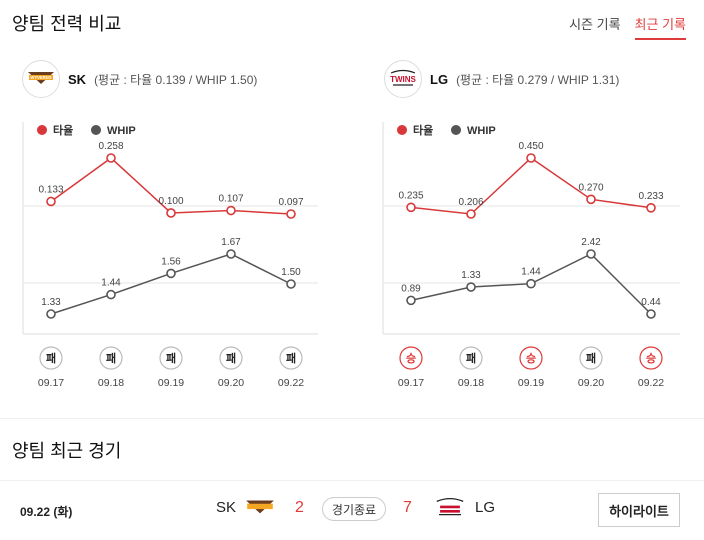  What do you see at coordinates (171, 261) in the screenshot?
I see `whip-data-label: 1.56` at bounding box center [171, 261].